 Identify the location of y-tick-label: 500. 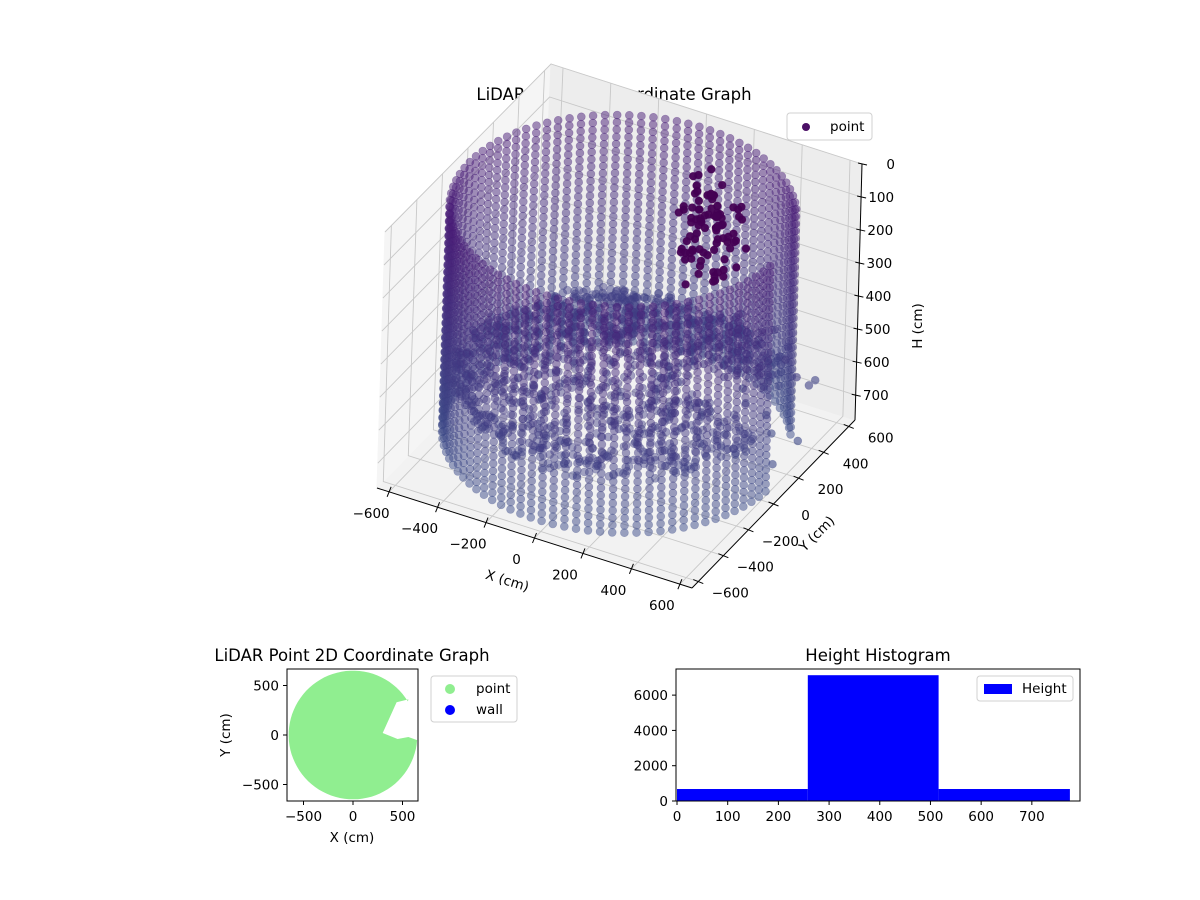
(266, 687).